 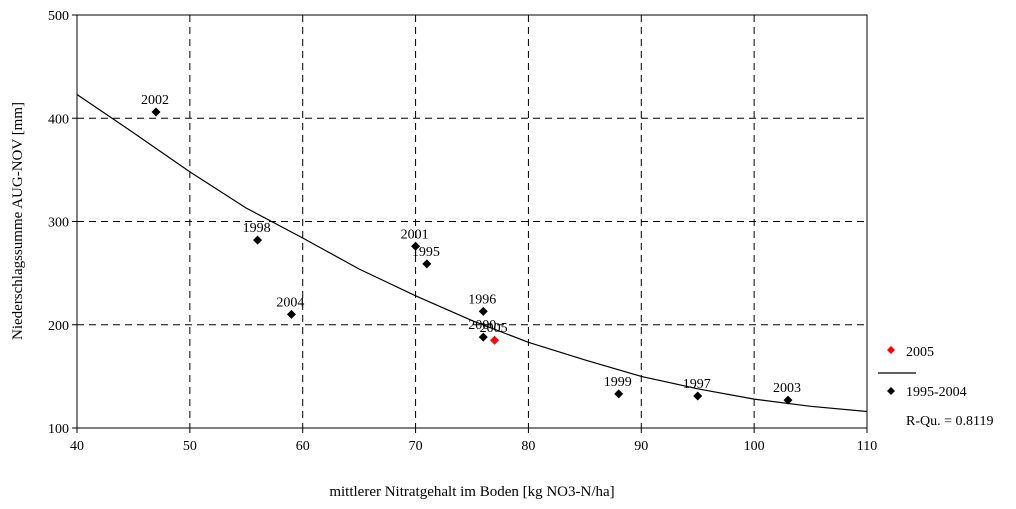 What do you see at coordinates (58, 119) in the screenshot?
I see `y-tick-label-400: 400` at bounding box center [58, 119].